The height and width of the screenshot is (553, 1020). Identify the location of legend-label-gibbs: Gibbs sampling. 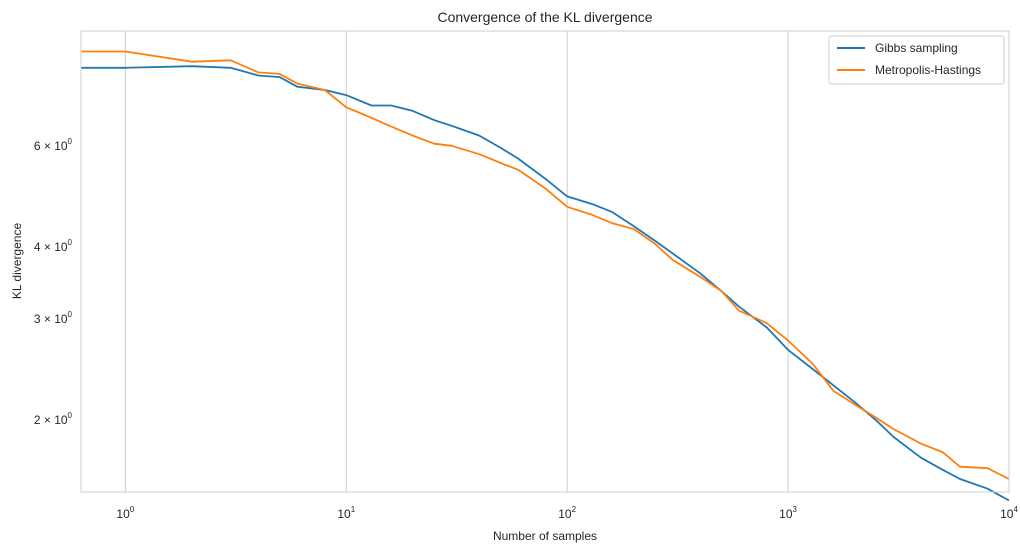
(916, 48).